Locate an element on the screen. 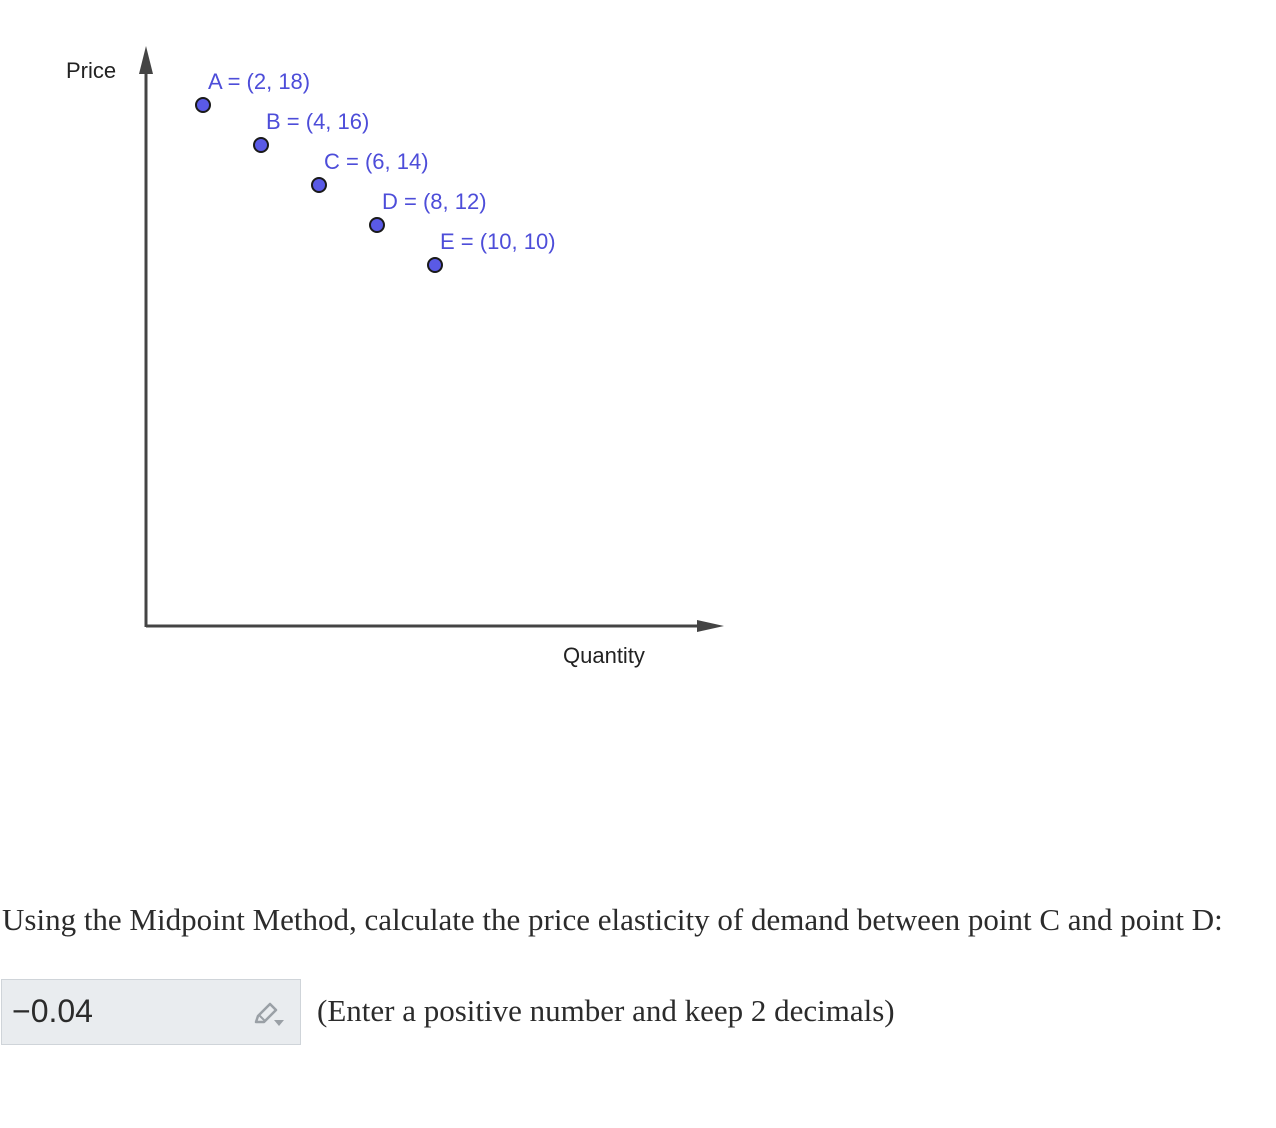 The height and width of the screenshot is (1128, 1276). point-label-2: C = (6, 14) is located at coordinates (376, 161).